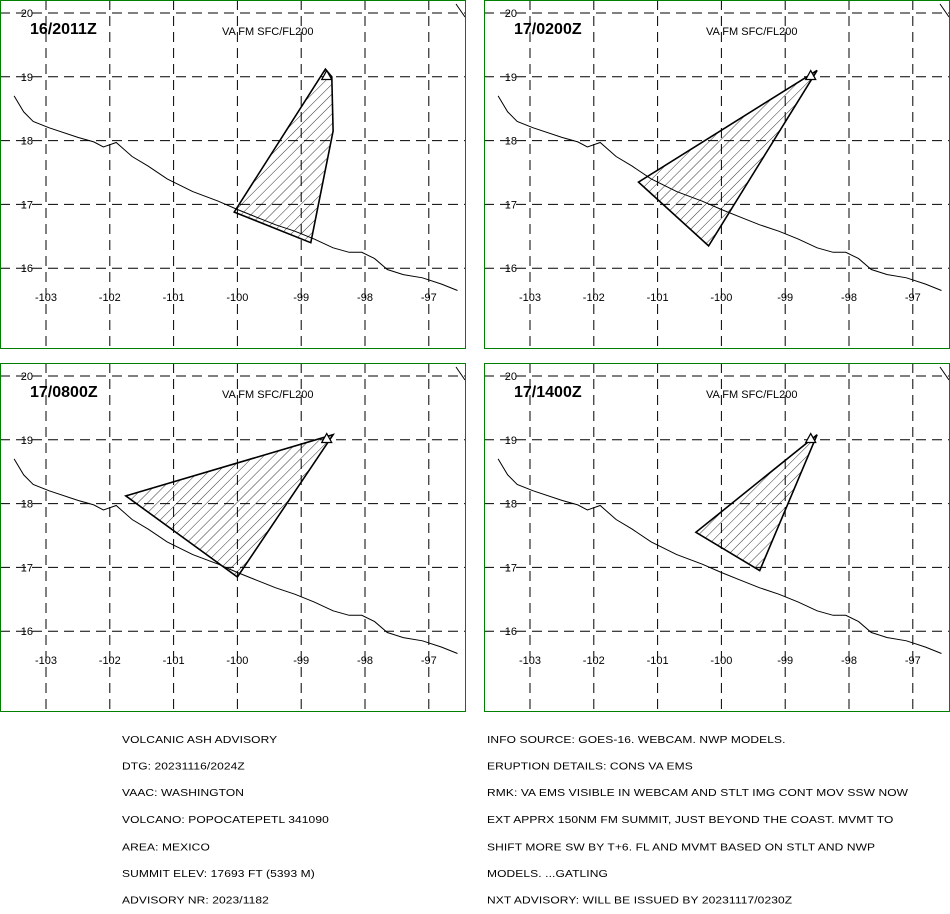 This screenshot has width=950, height=914. I want to click on advisory-title: VOLCANIC ASH ADVISORY, so click(200, 739).